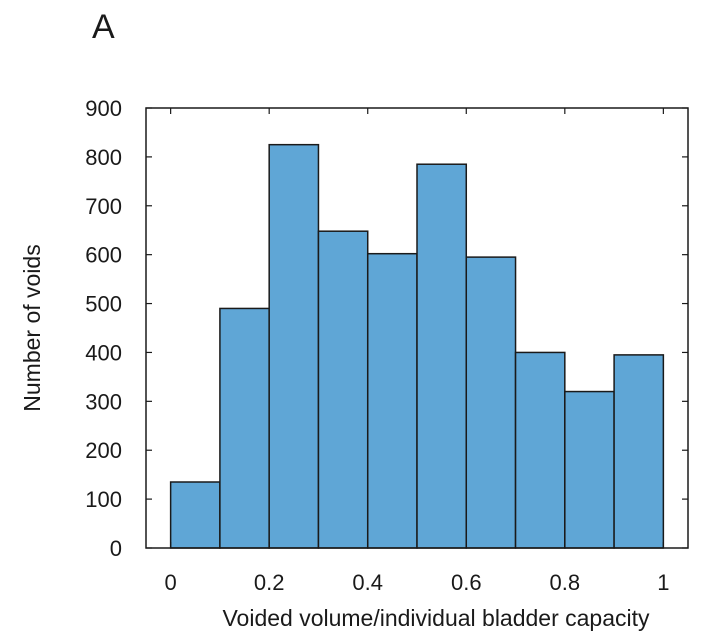 Image resolution: width=716 pixels, height=636 pixels. What do you see at coordinates (663, 582) in the screenshot?
I see `x-tick-label: 1` at bounding box center [663, 582].